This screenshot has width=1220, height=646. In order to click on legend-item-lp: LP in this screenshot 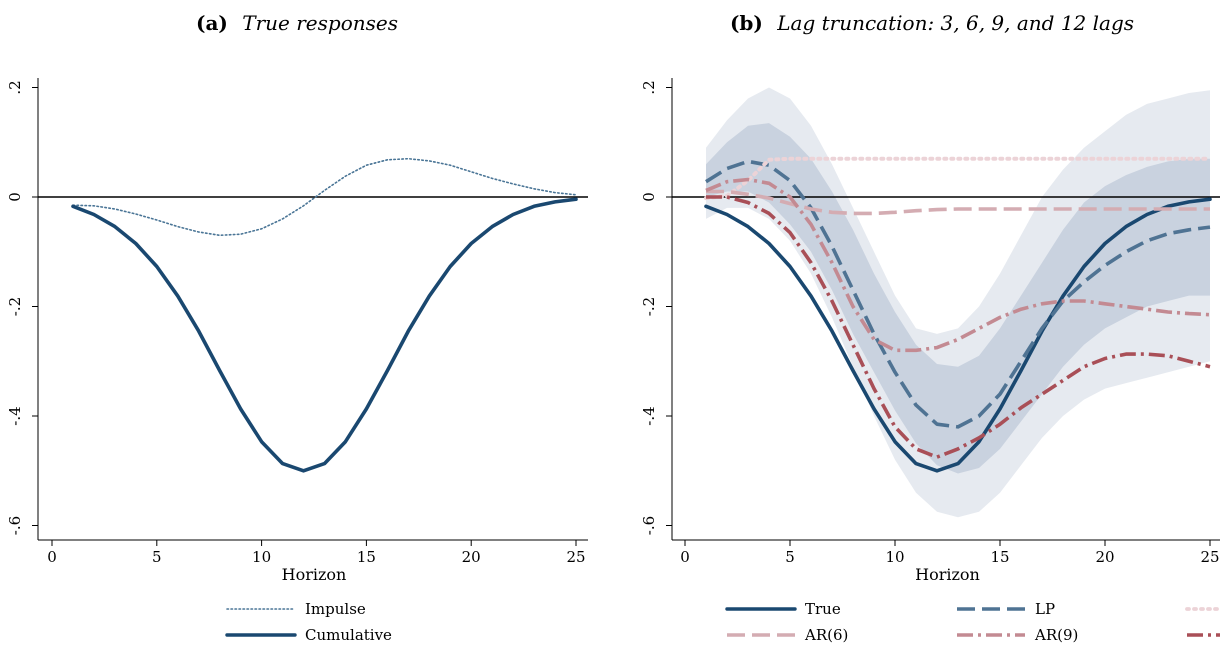, I will do `click(1006, 609)`.